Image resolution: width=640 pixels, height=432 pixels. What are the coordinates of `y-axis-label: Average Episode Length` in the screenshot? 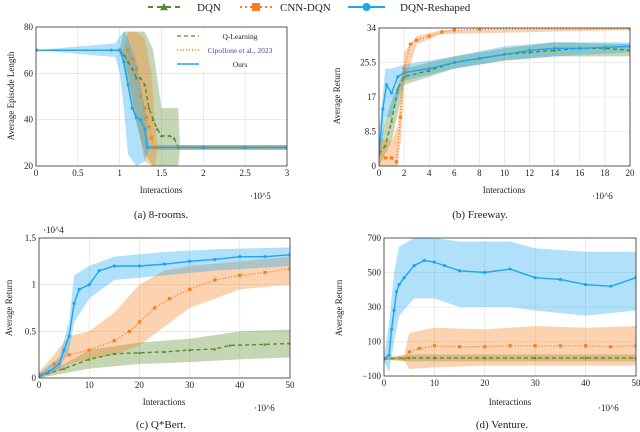 It's located at (11, 95).